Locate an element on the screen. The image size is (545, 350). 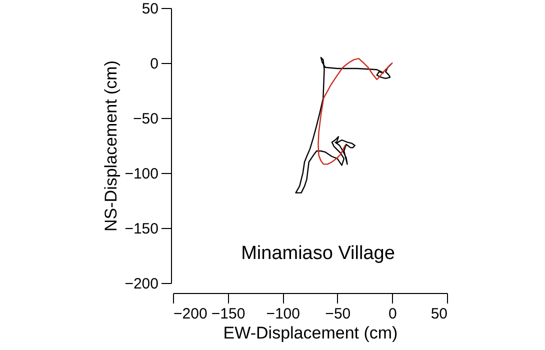
y-tick-label: 50 is located at coordinates (150, 9).